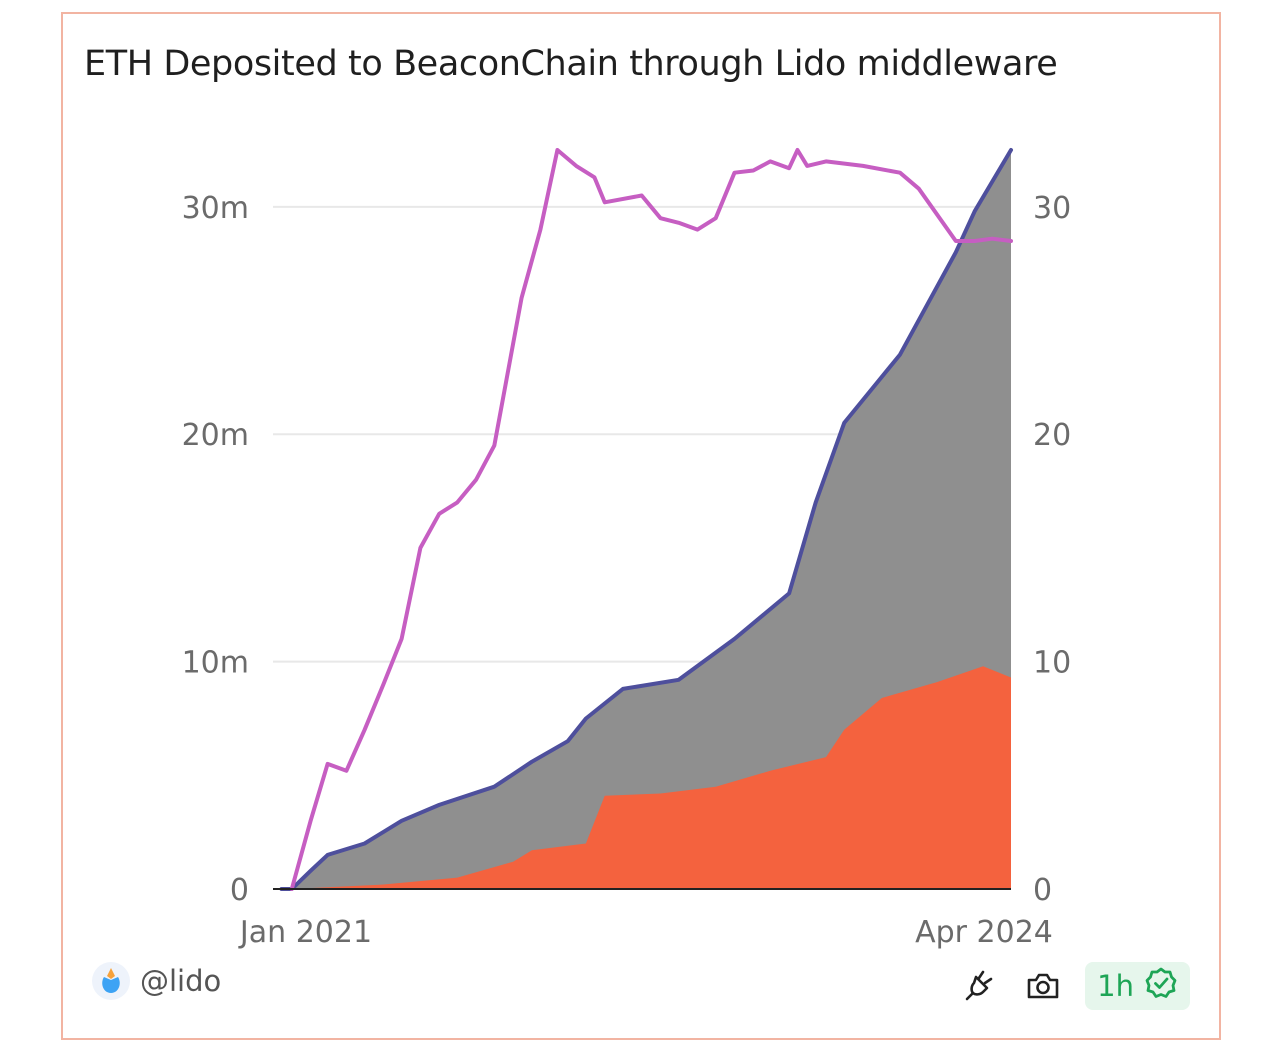 The width and height of the screenshot is (1284, 1055). I want to click on refresh-interval: 1h, so click(1115, 986).